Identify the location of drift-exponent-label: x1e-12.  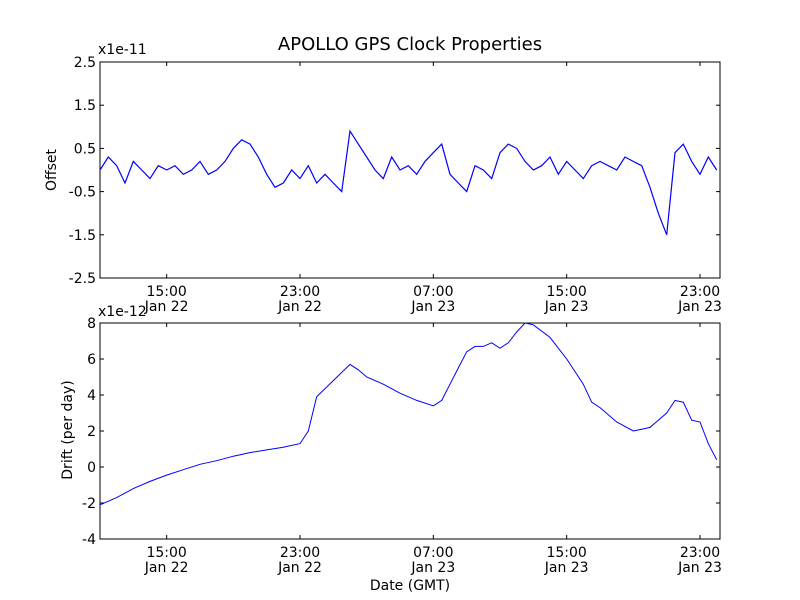
(122, 312).